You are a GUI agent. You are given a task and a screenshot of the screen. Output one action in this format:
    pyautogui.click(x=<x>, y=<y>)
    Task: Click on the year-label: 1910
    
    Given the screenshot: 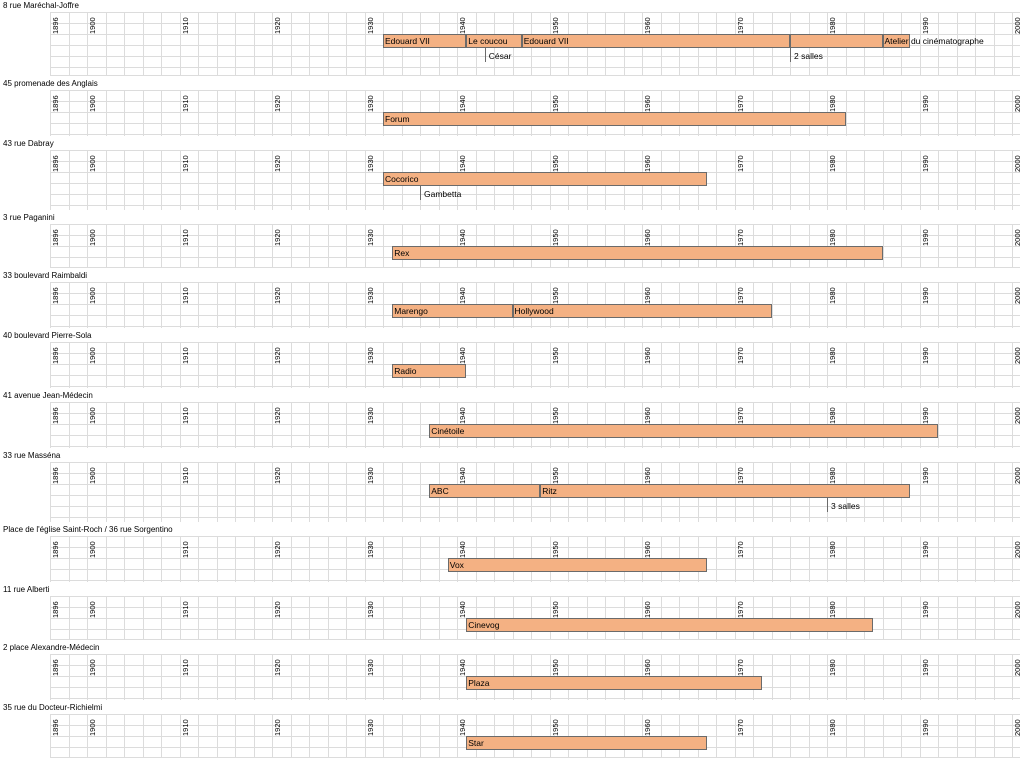 What is the action you would take?
    pyautogui.click(x=185, y=237)
    